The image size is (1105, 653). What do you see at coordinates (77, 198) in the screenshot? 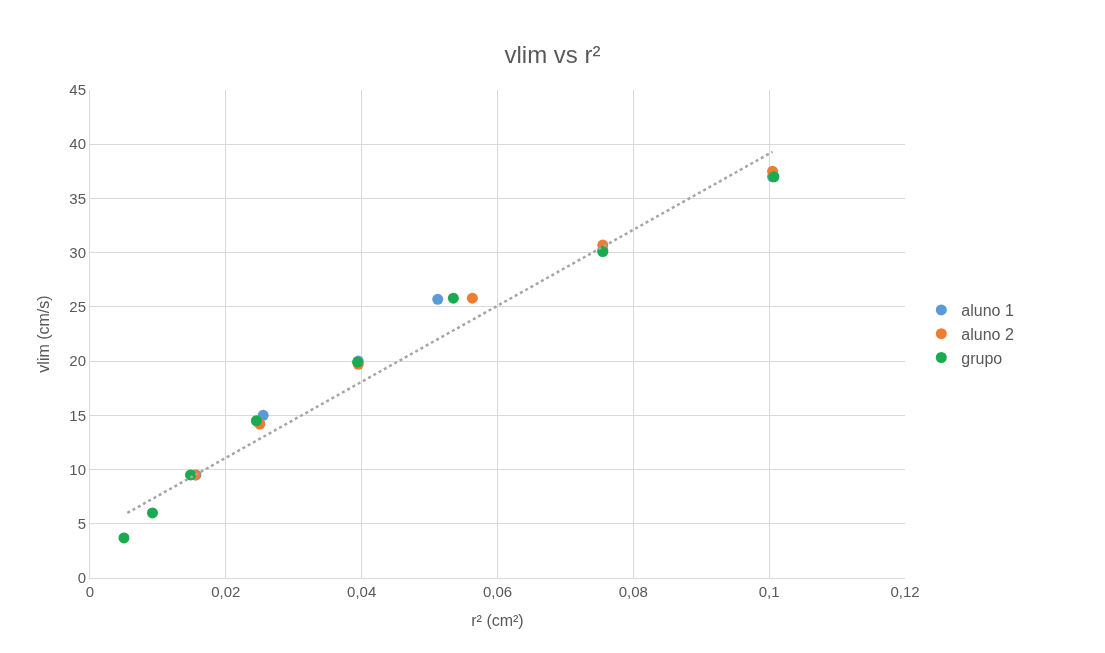
I see `y-tick-label: 35` at bounding box center [77, 198].